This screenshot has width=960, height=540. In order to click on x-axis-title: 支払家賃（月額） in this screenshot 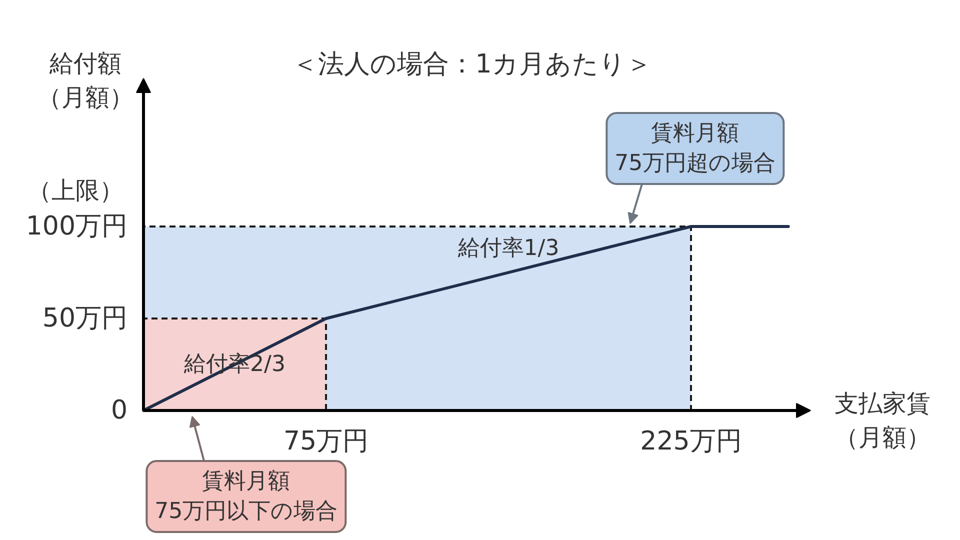, I will do `click(882, 421)`.